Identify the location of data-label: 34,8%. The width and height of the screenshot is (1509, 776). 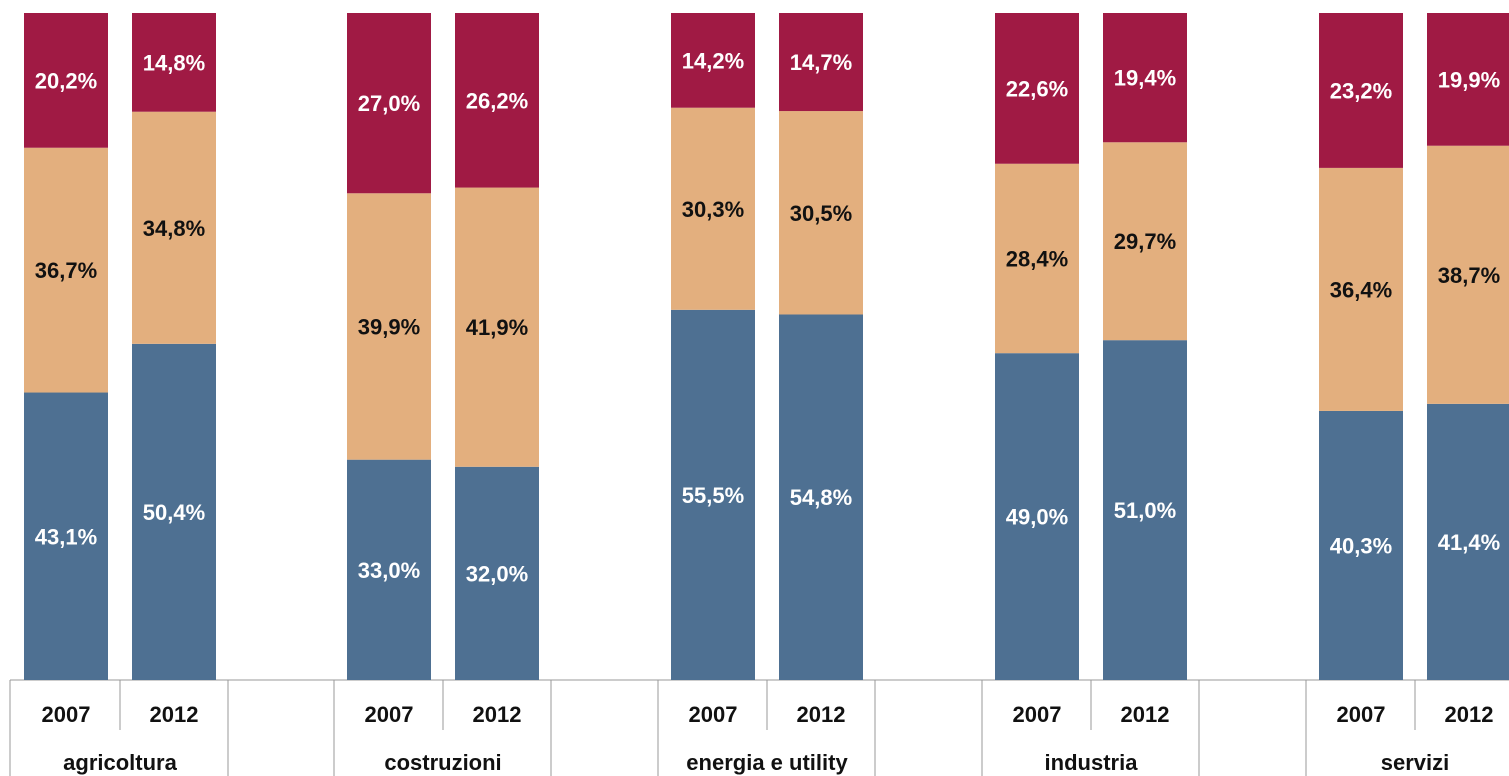
(174, 228).